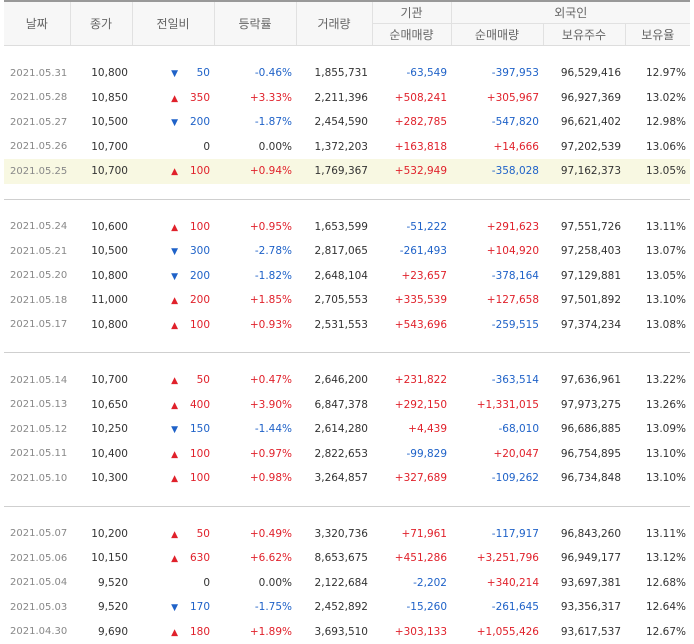 Image resolution: width=694 pixels, height=644 pixels. I want to click on change-value: 50, so click(196, 534).